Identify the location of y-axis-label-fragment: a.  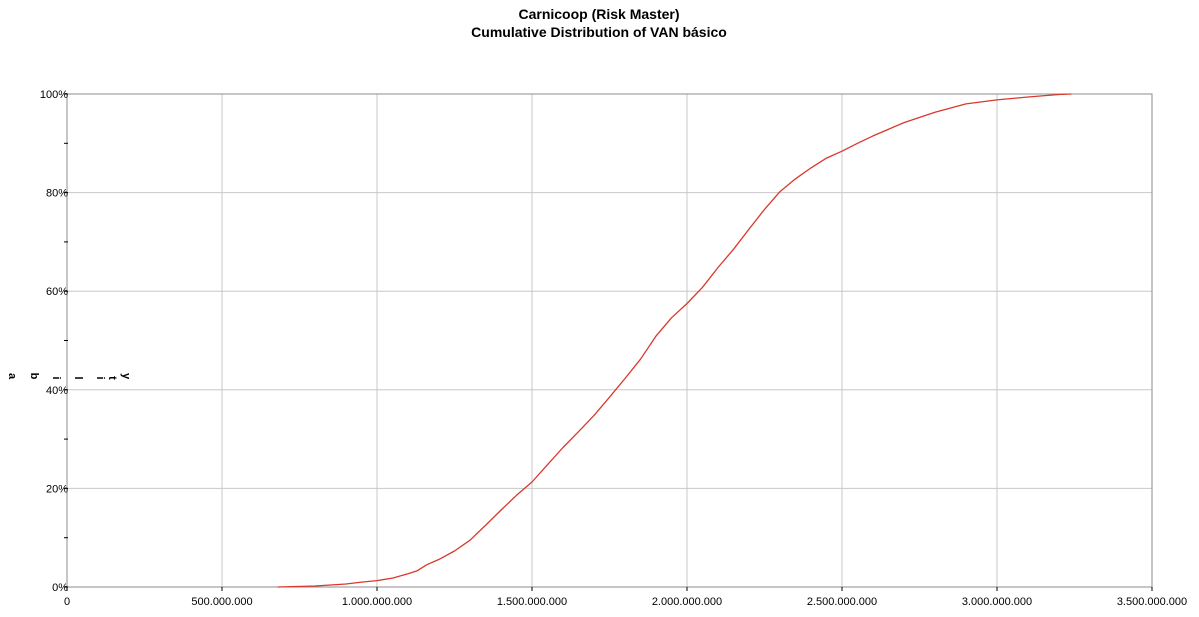
(12, 376).